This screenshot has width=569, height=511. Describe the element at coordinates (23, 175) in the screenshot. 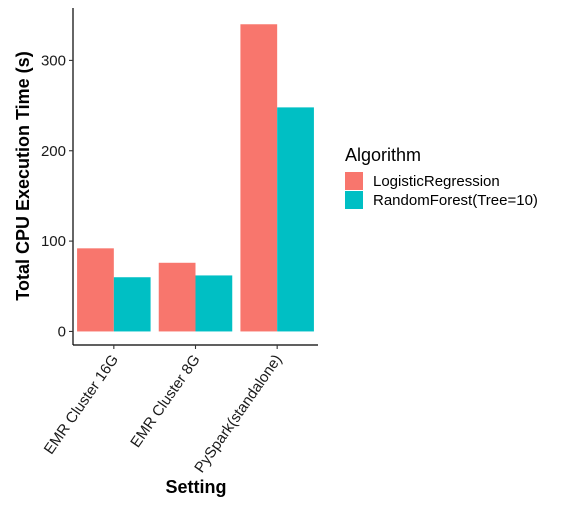

I see `y-axis-title: Total CPU Execution Time (s)` at that location.